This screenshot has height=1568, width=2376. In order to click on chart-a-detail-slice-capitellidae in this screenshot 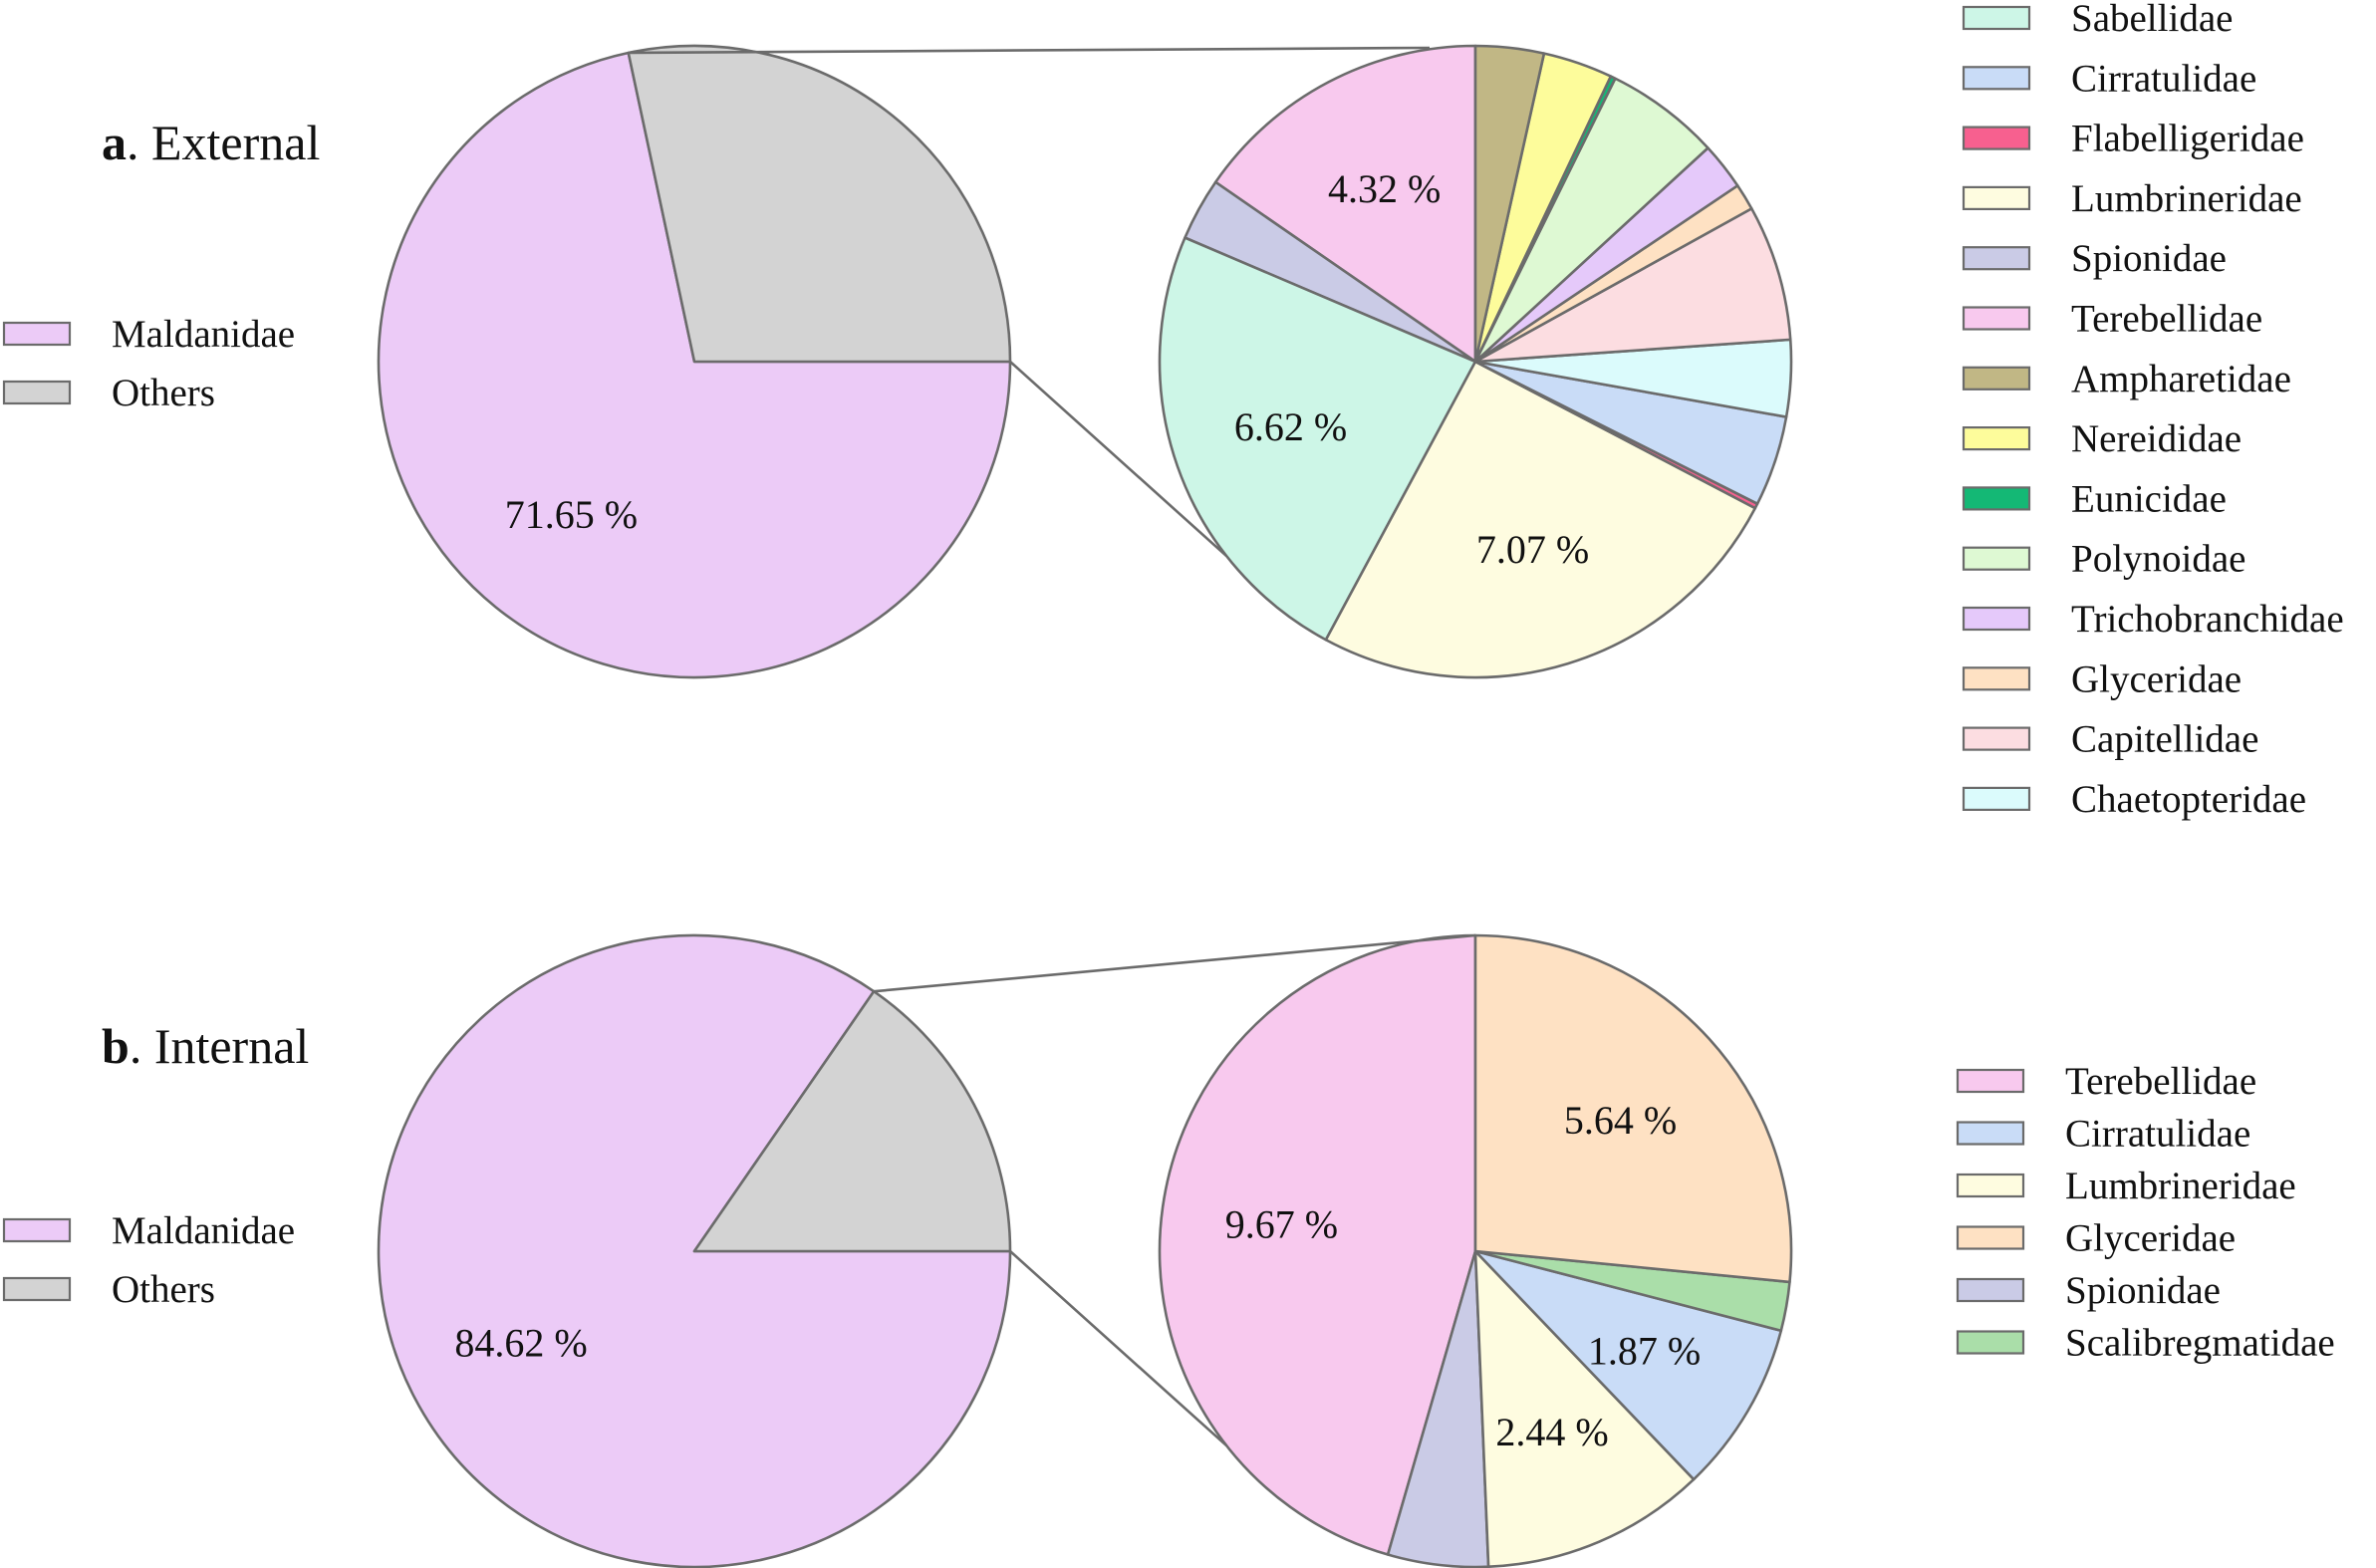, I will do `click(1633, 285)`.